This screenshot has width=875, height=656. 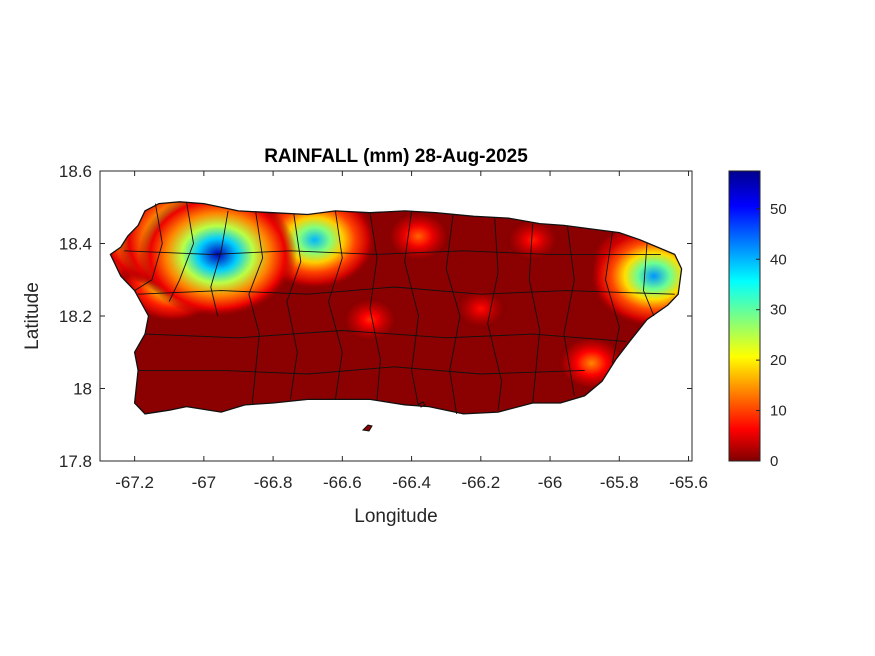 I want to click on colorbar-tick-label: 0, so click(x=774, y=461).